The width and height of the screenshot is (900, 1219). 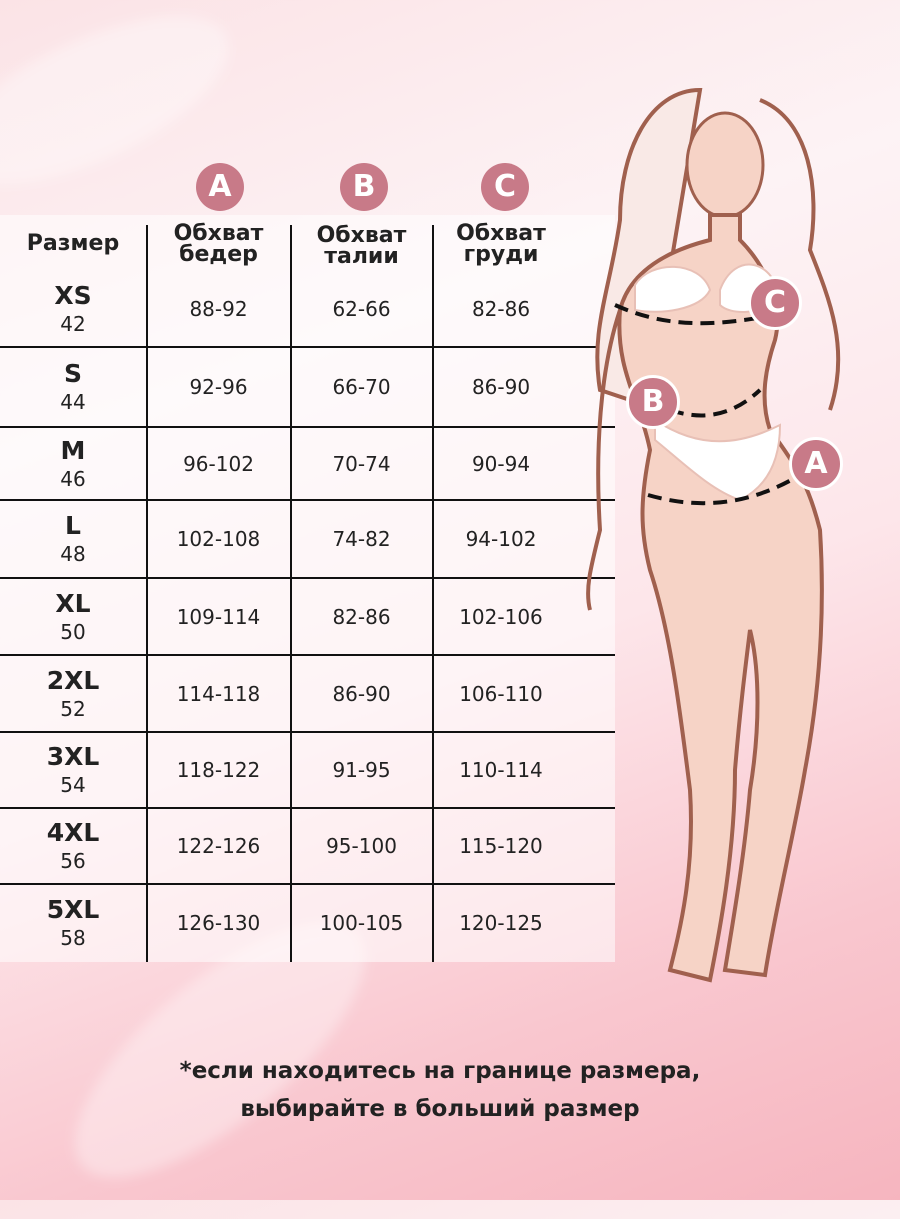 I want to click on footnote-line-2: выбирайте в больший размер, so click(x=440, y=1109).